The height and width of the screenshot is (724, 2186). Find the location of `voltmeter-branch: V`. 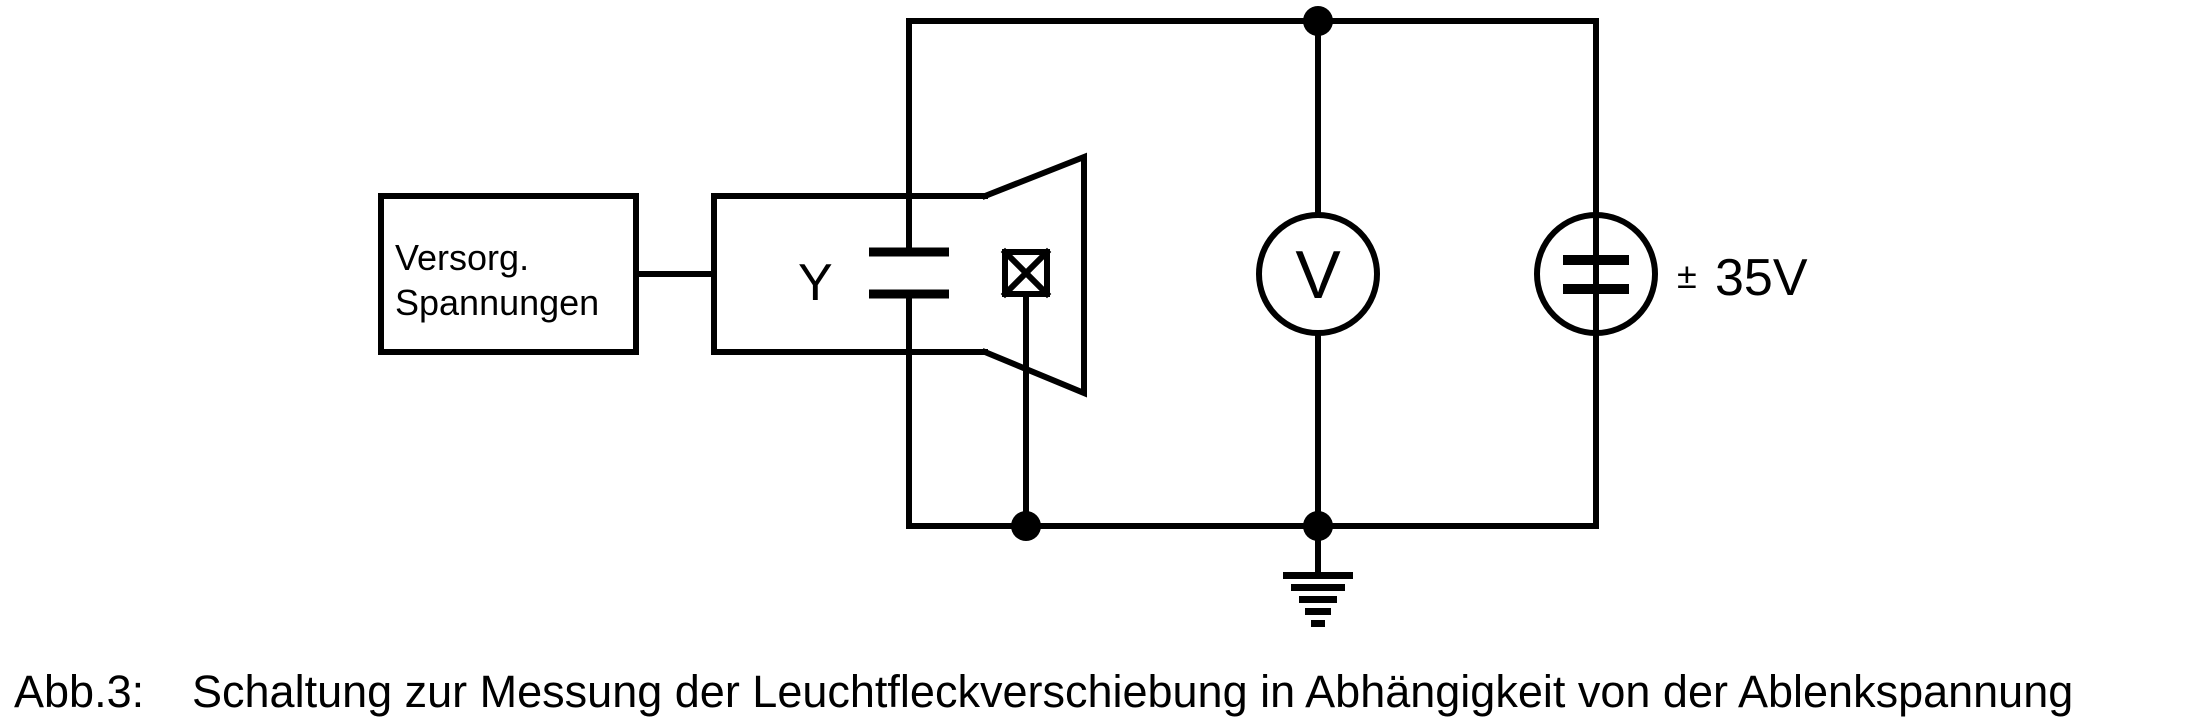

voltmeter-branch: V is located at coordinates (1318, 273).